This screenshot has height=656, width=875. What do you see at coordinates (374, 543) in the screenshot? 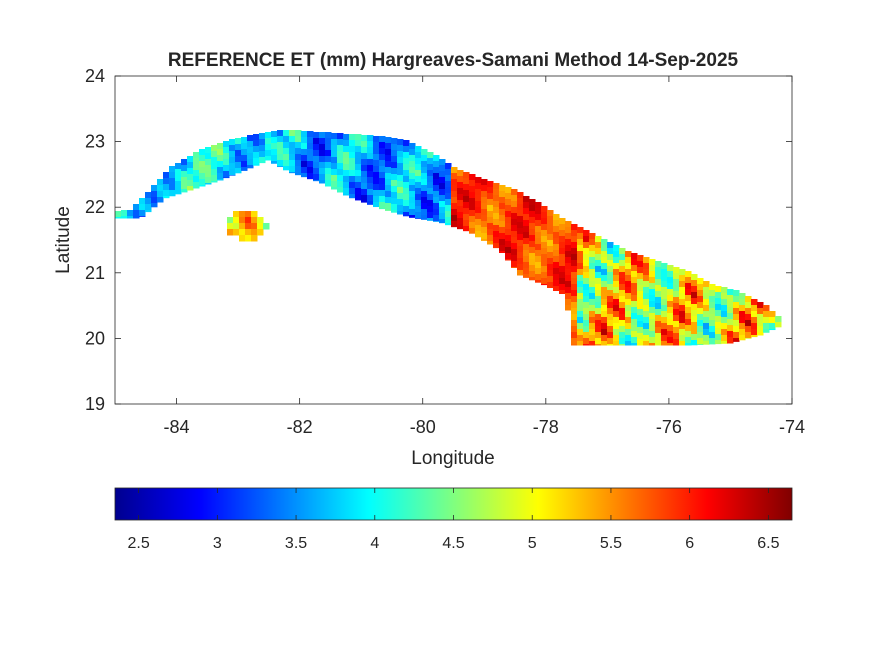
I see `colorbar-tick-label: 4` at bounding box center [374, 543].